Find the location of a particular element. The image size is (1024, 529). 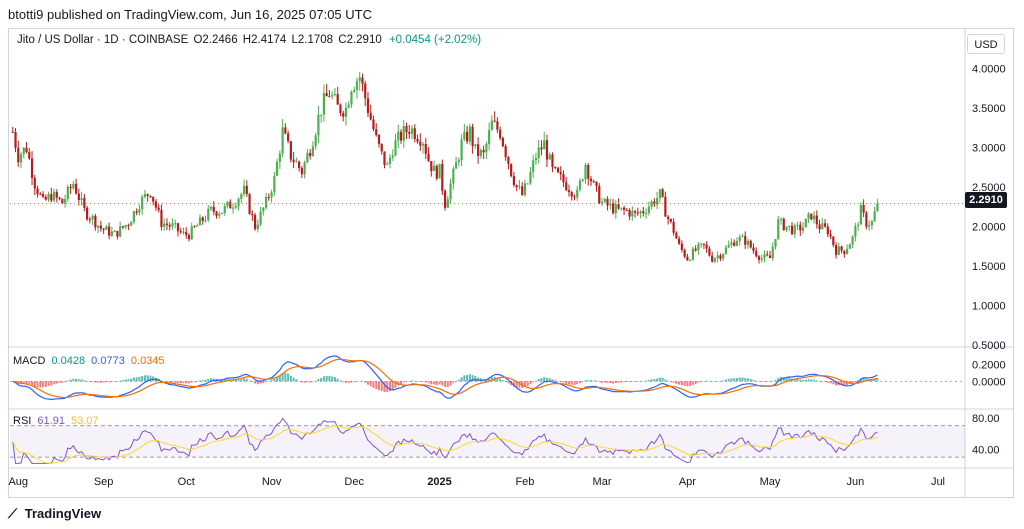

price-tick-label: 4.0000 is located at coordinates (989, 70).